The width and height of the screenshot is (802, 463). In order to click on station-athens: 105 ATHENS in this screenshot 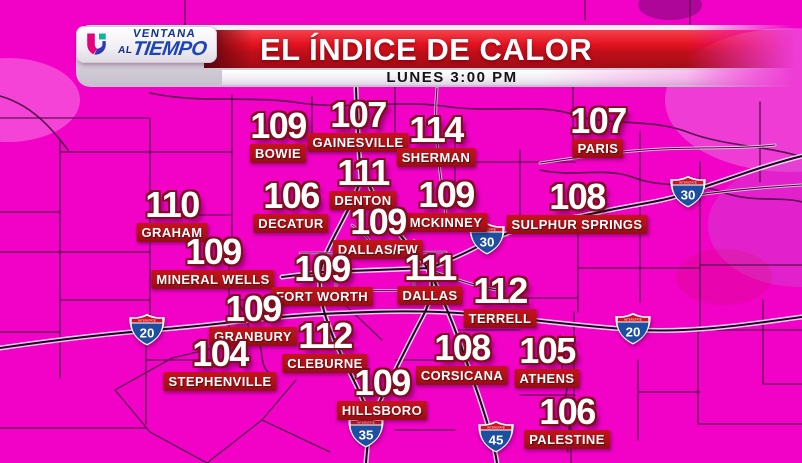, I will do `click(547, 359)`.